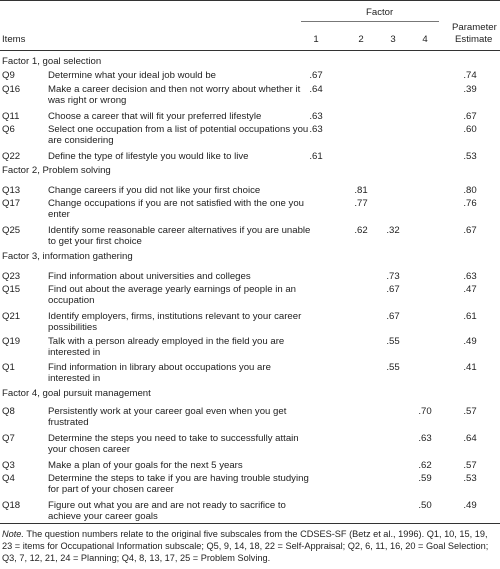 This screenshot has width=500, height=569. Describe the element at coordinates (470, 276) in the screenshot. I see `parameter-estimate: .63` at that location.